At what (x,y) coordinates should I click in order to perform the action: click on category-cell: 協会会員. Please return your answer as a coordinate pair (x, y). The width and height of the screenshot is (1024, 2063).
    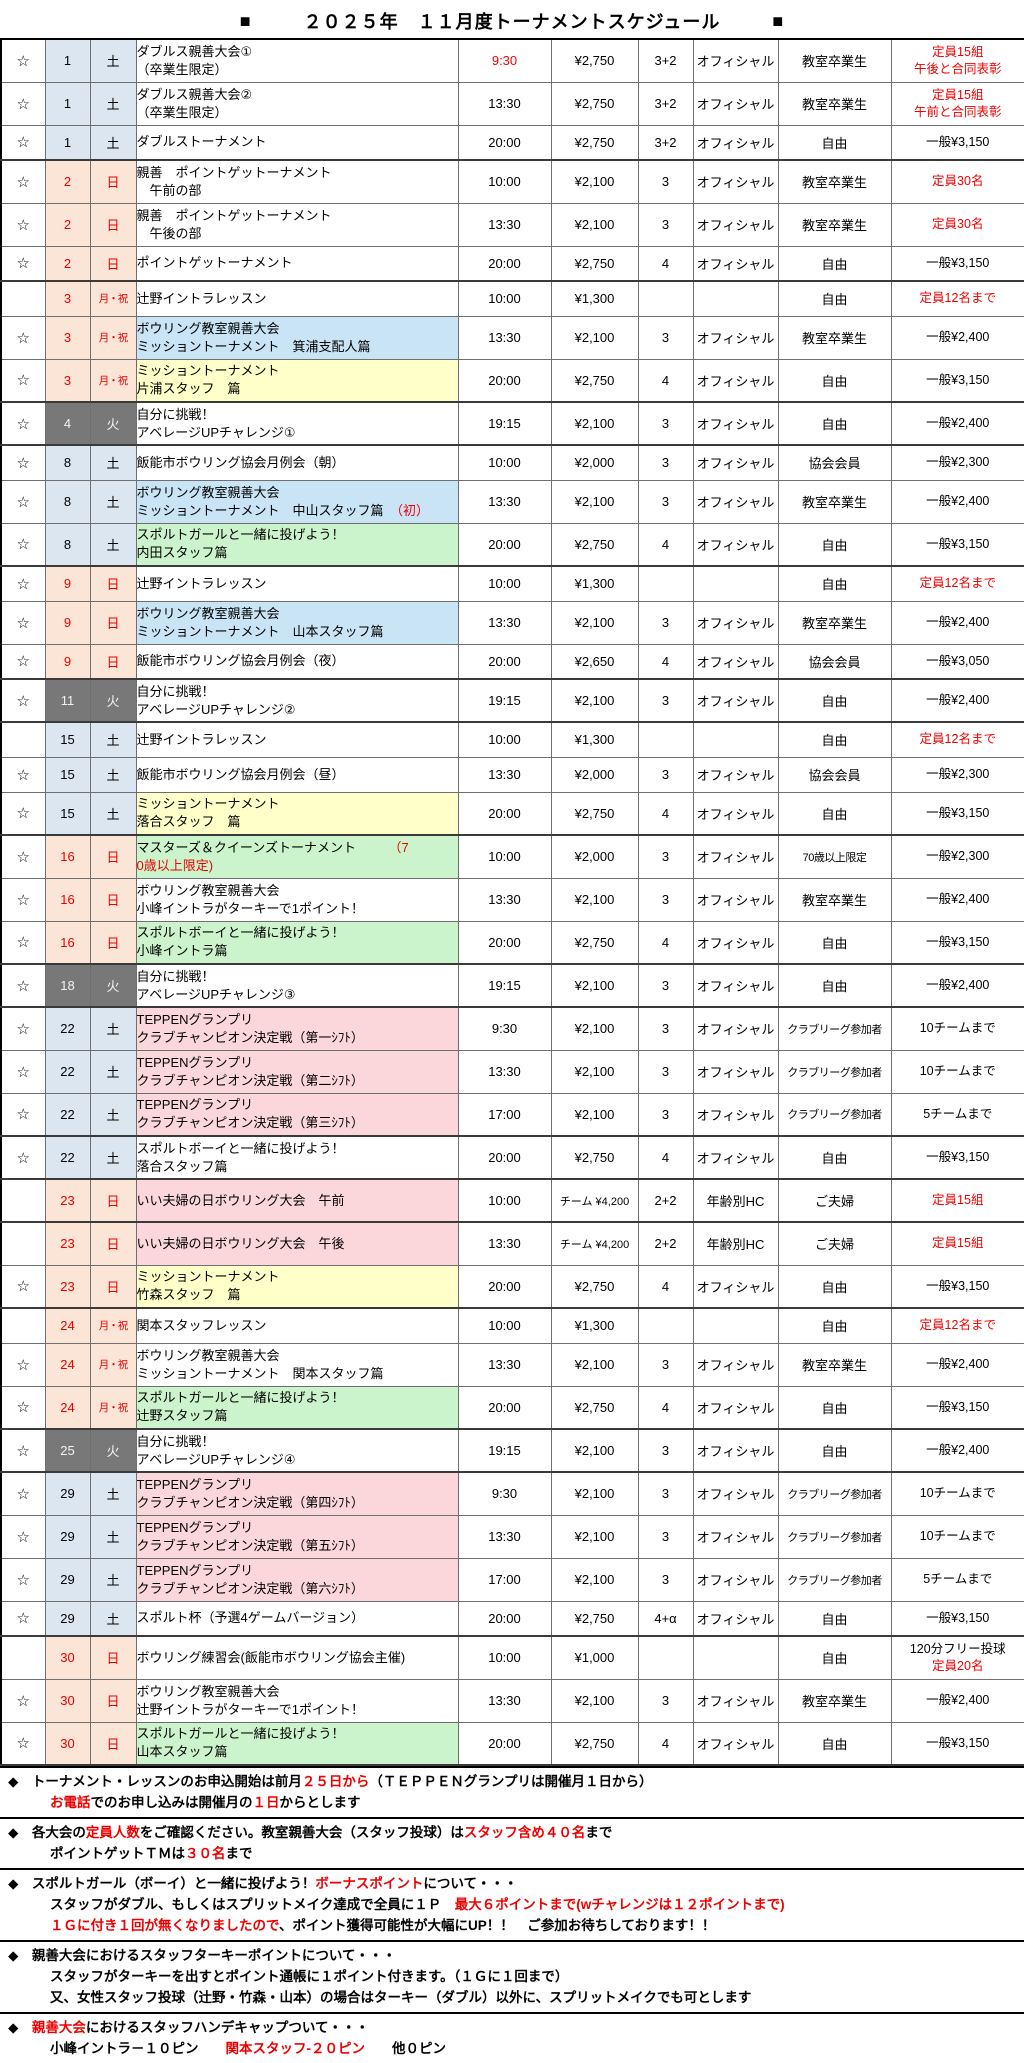
    Looking at the image, I should click on (834, 462).